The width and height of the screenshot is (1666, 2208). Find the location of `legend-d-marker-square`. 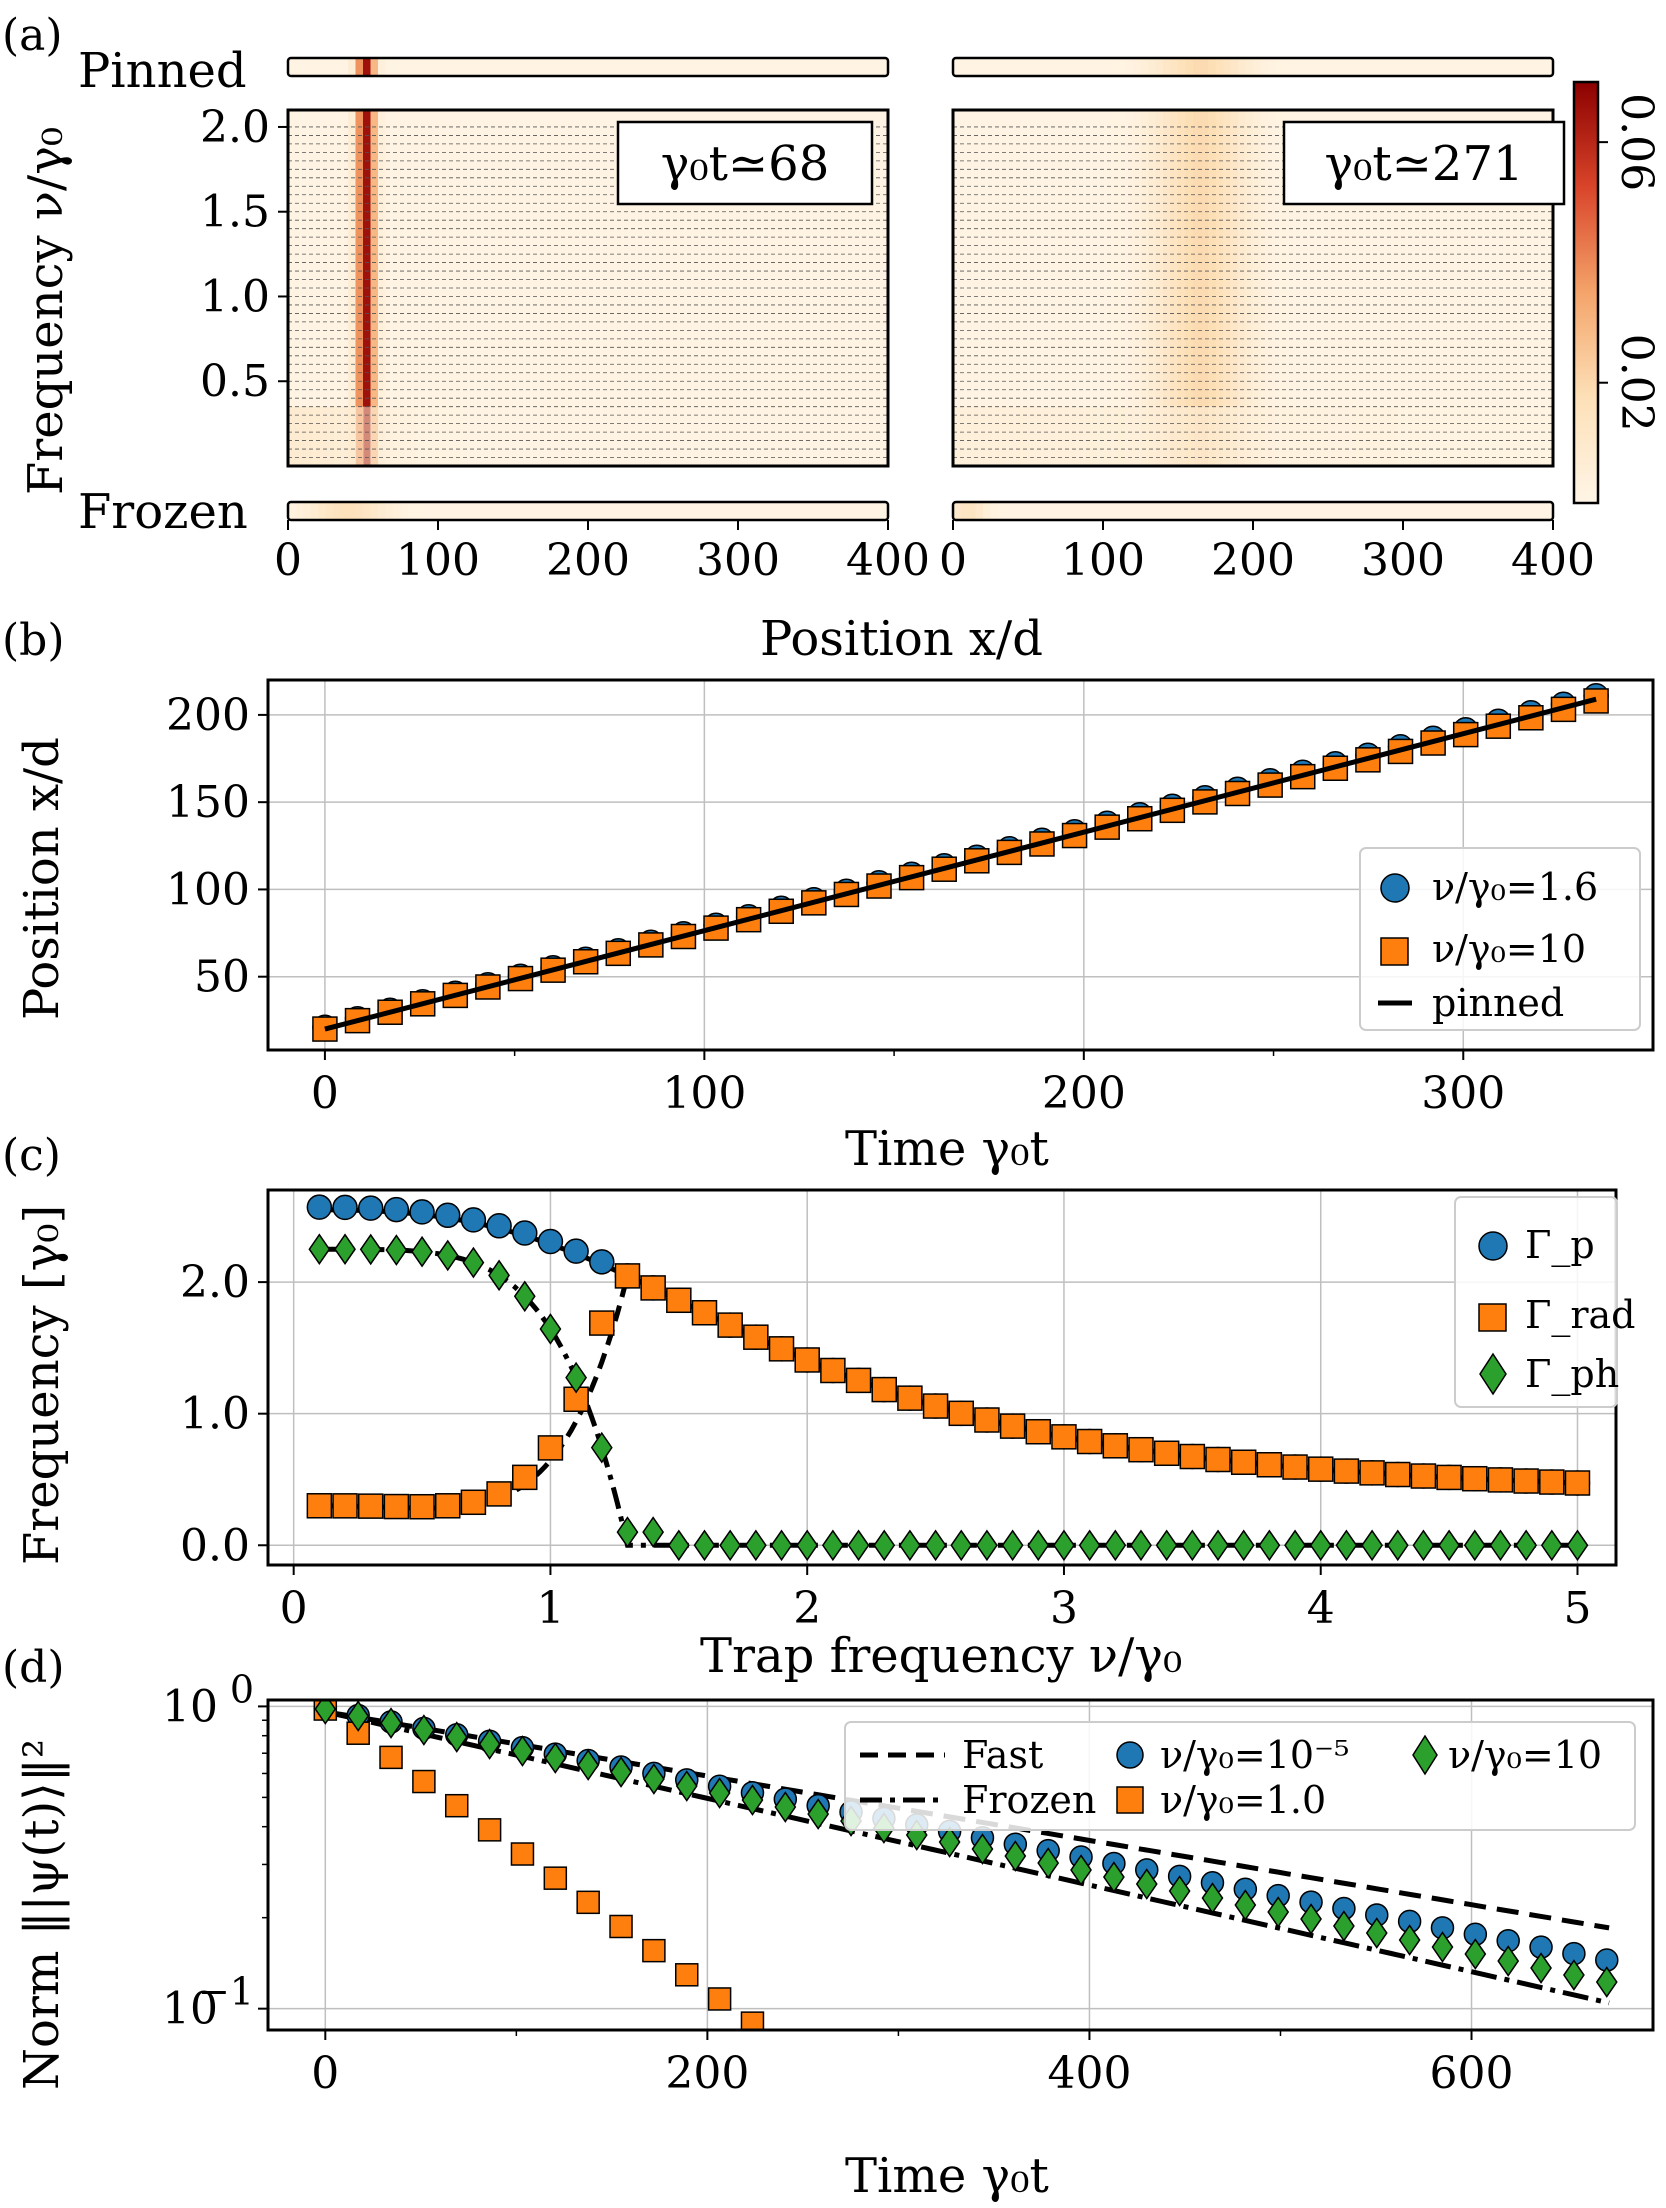

legend-d-marker-square is located at coordinates (1130, 1800).